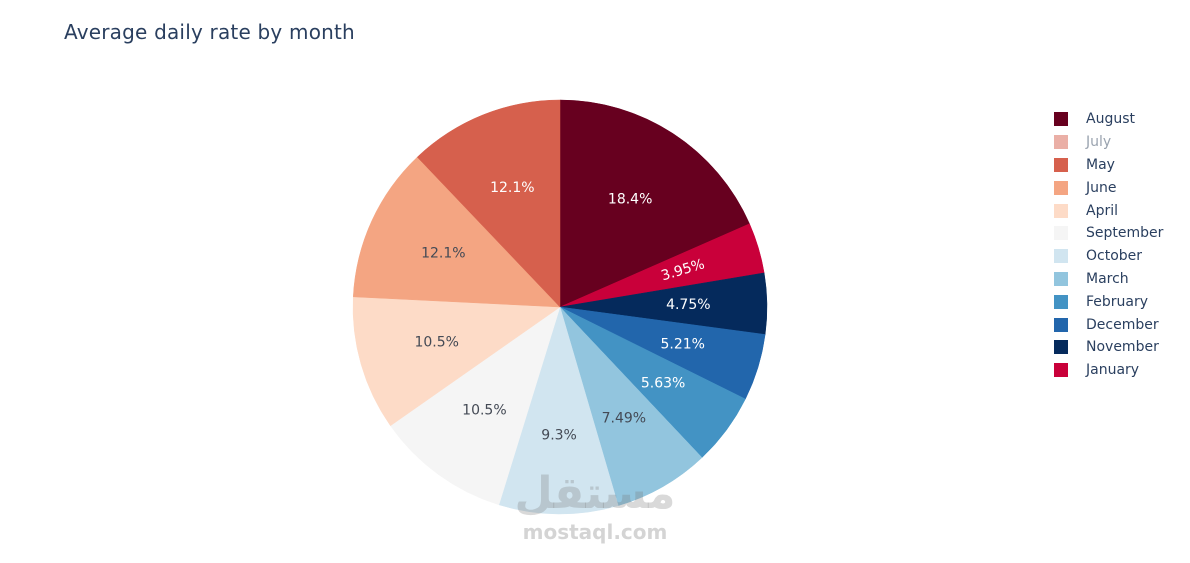  I want to click on pie-label-february: 5.63%, so click(663, 383).